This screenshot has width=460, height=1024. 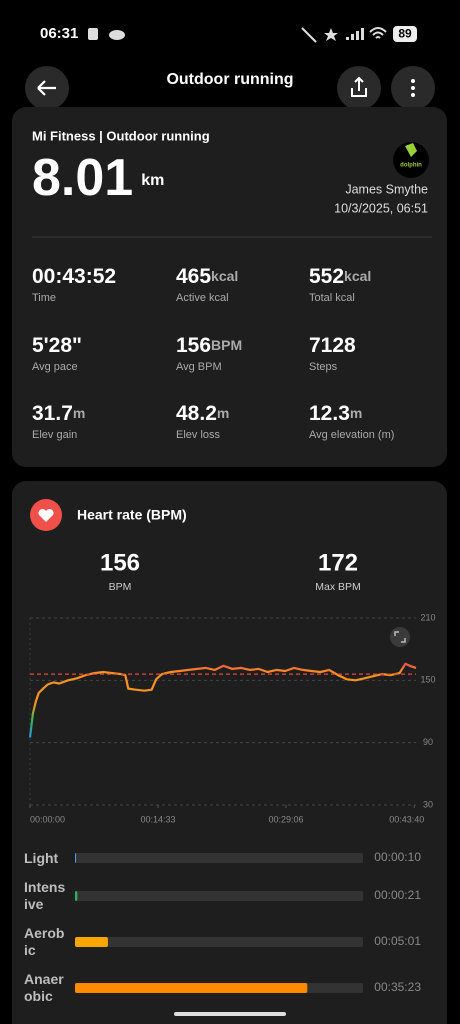 I want to click on metric-label: Steps, so click(x=323, y=367).